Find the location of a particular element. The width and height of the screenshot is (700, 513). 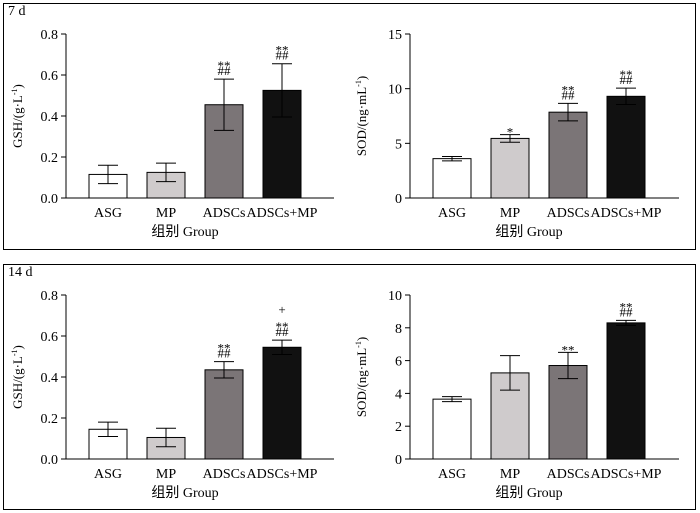

y-tick-label: 2 is located at coordinates (398, 427).